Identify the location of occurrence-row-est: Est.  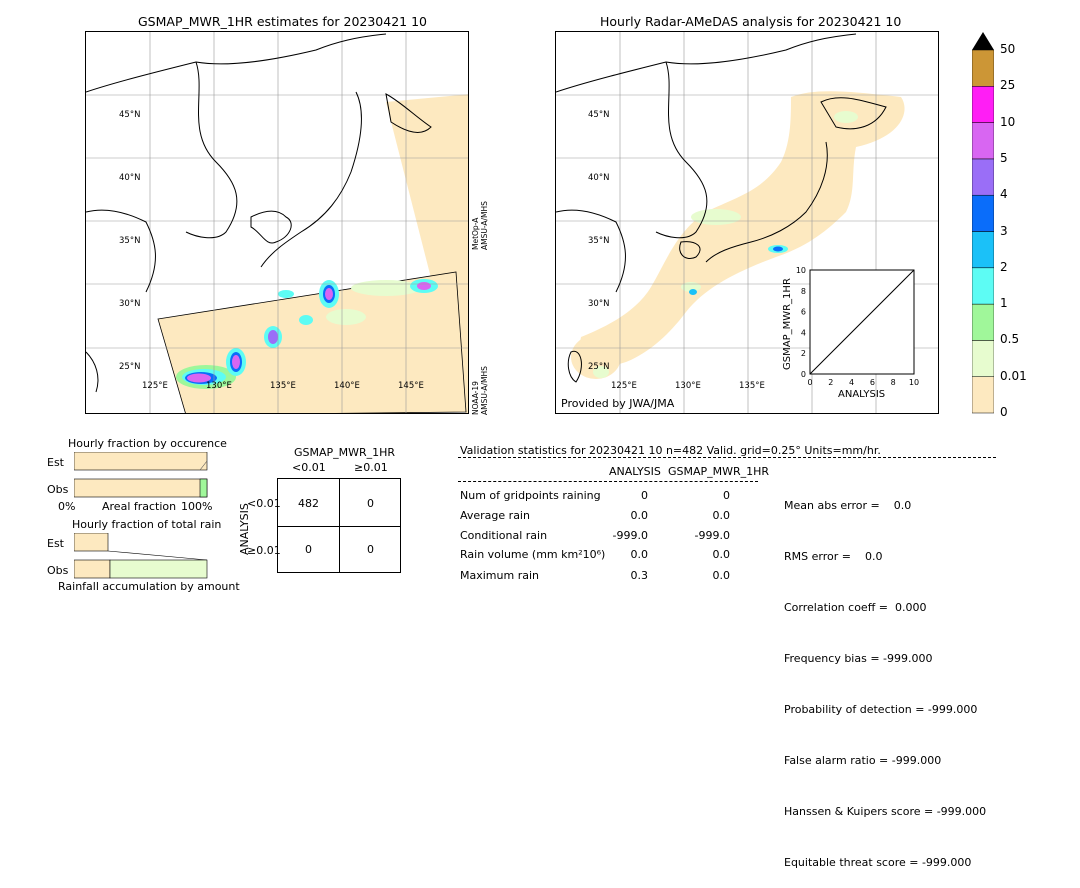
(55, 462).